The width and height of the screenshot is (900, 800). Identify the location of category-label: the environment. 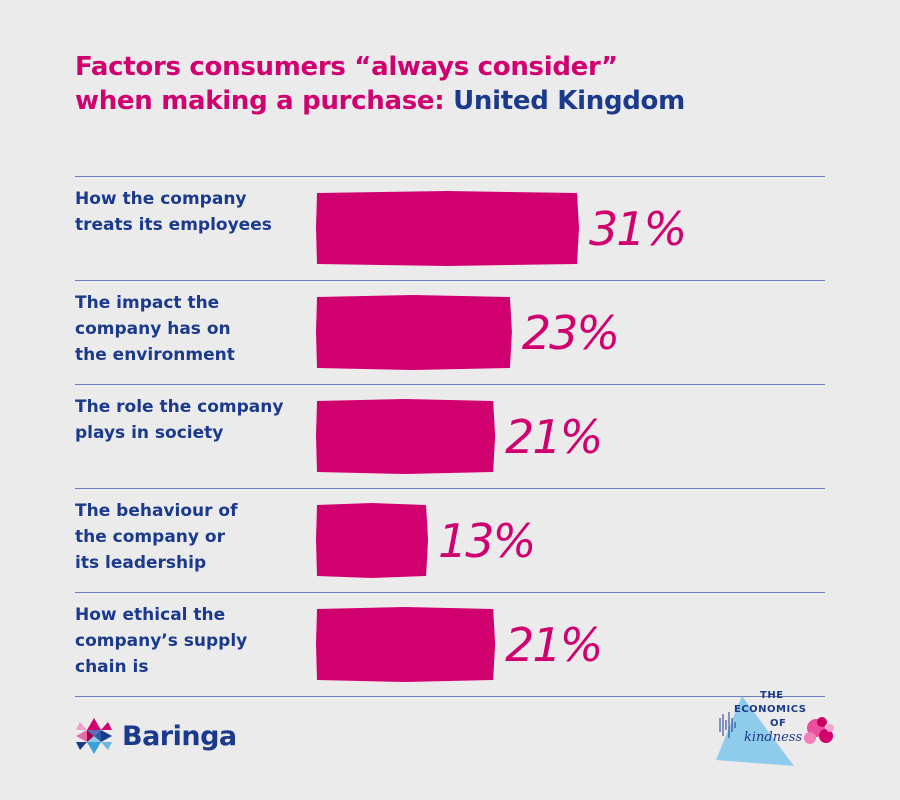
(155, 355).